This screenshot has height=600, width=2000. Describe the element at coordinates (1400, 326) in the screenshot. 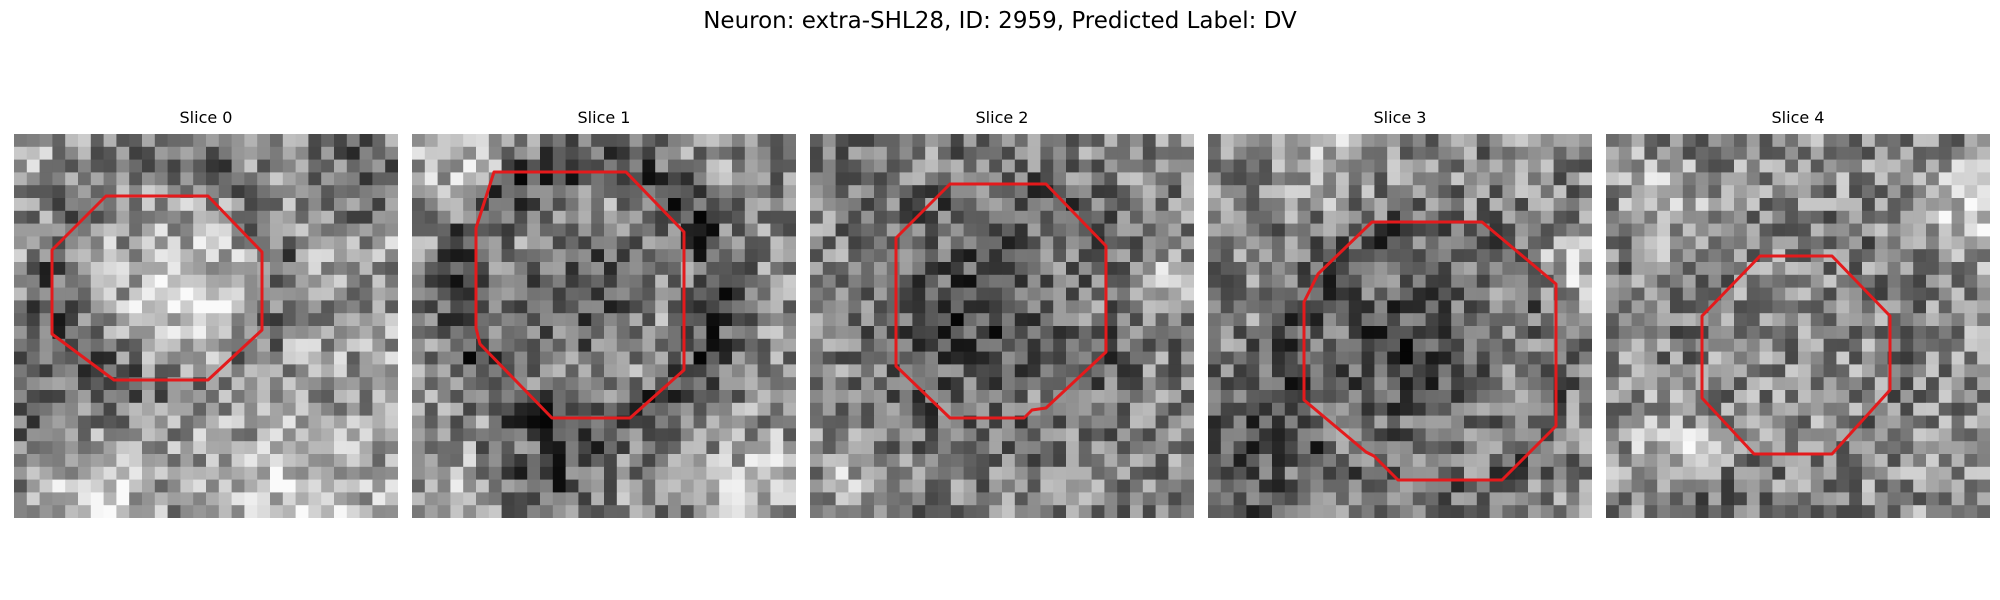

I see `slice-image` at that location.